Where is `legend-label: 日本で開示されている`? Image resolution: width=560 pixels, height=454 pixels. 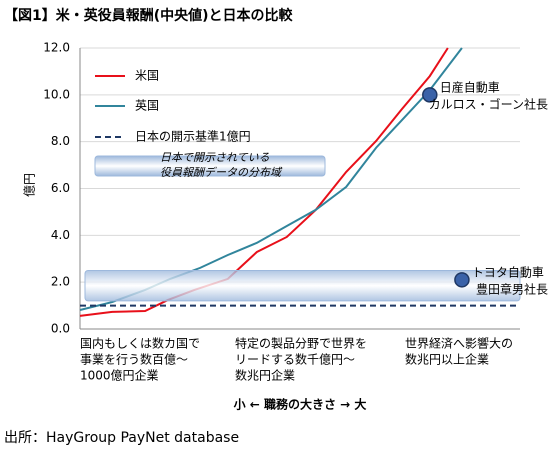 legend-label: 日本で開示されている is located at coordinates (215, 157).